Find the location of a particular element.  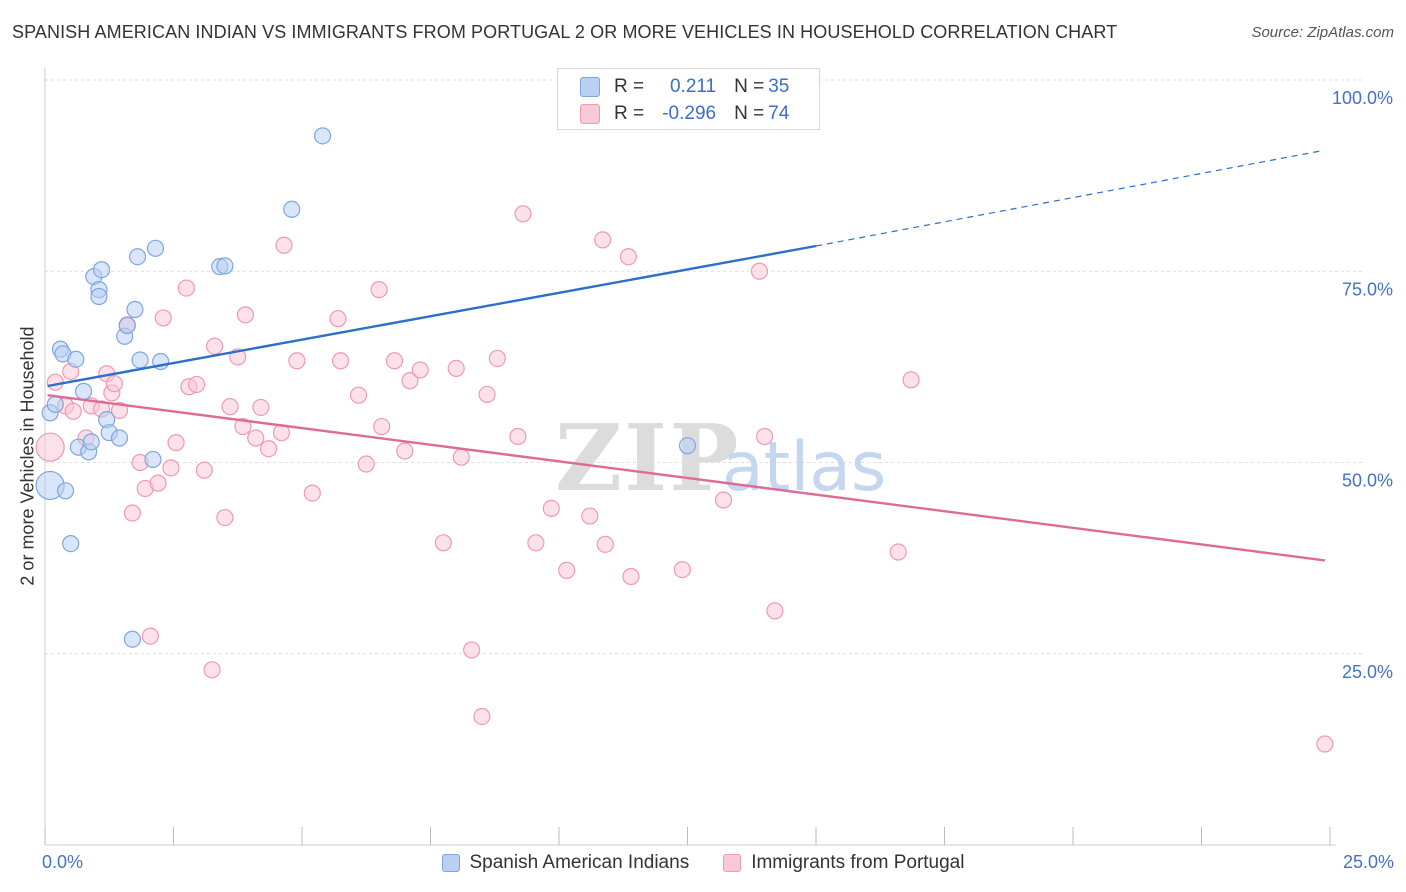

legend-item-immigrants-from-portugal: Immigrants from Portugal is located at coordinates (843, 863).